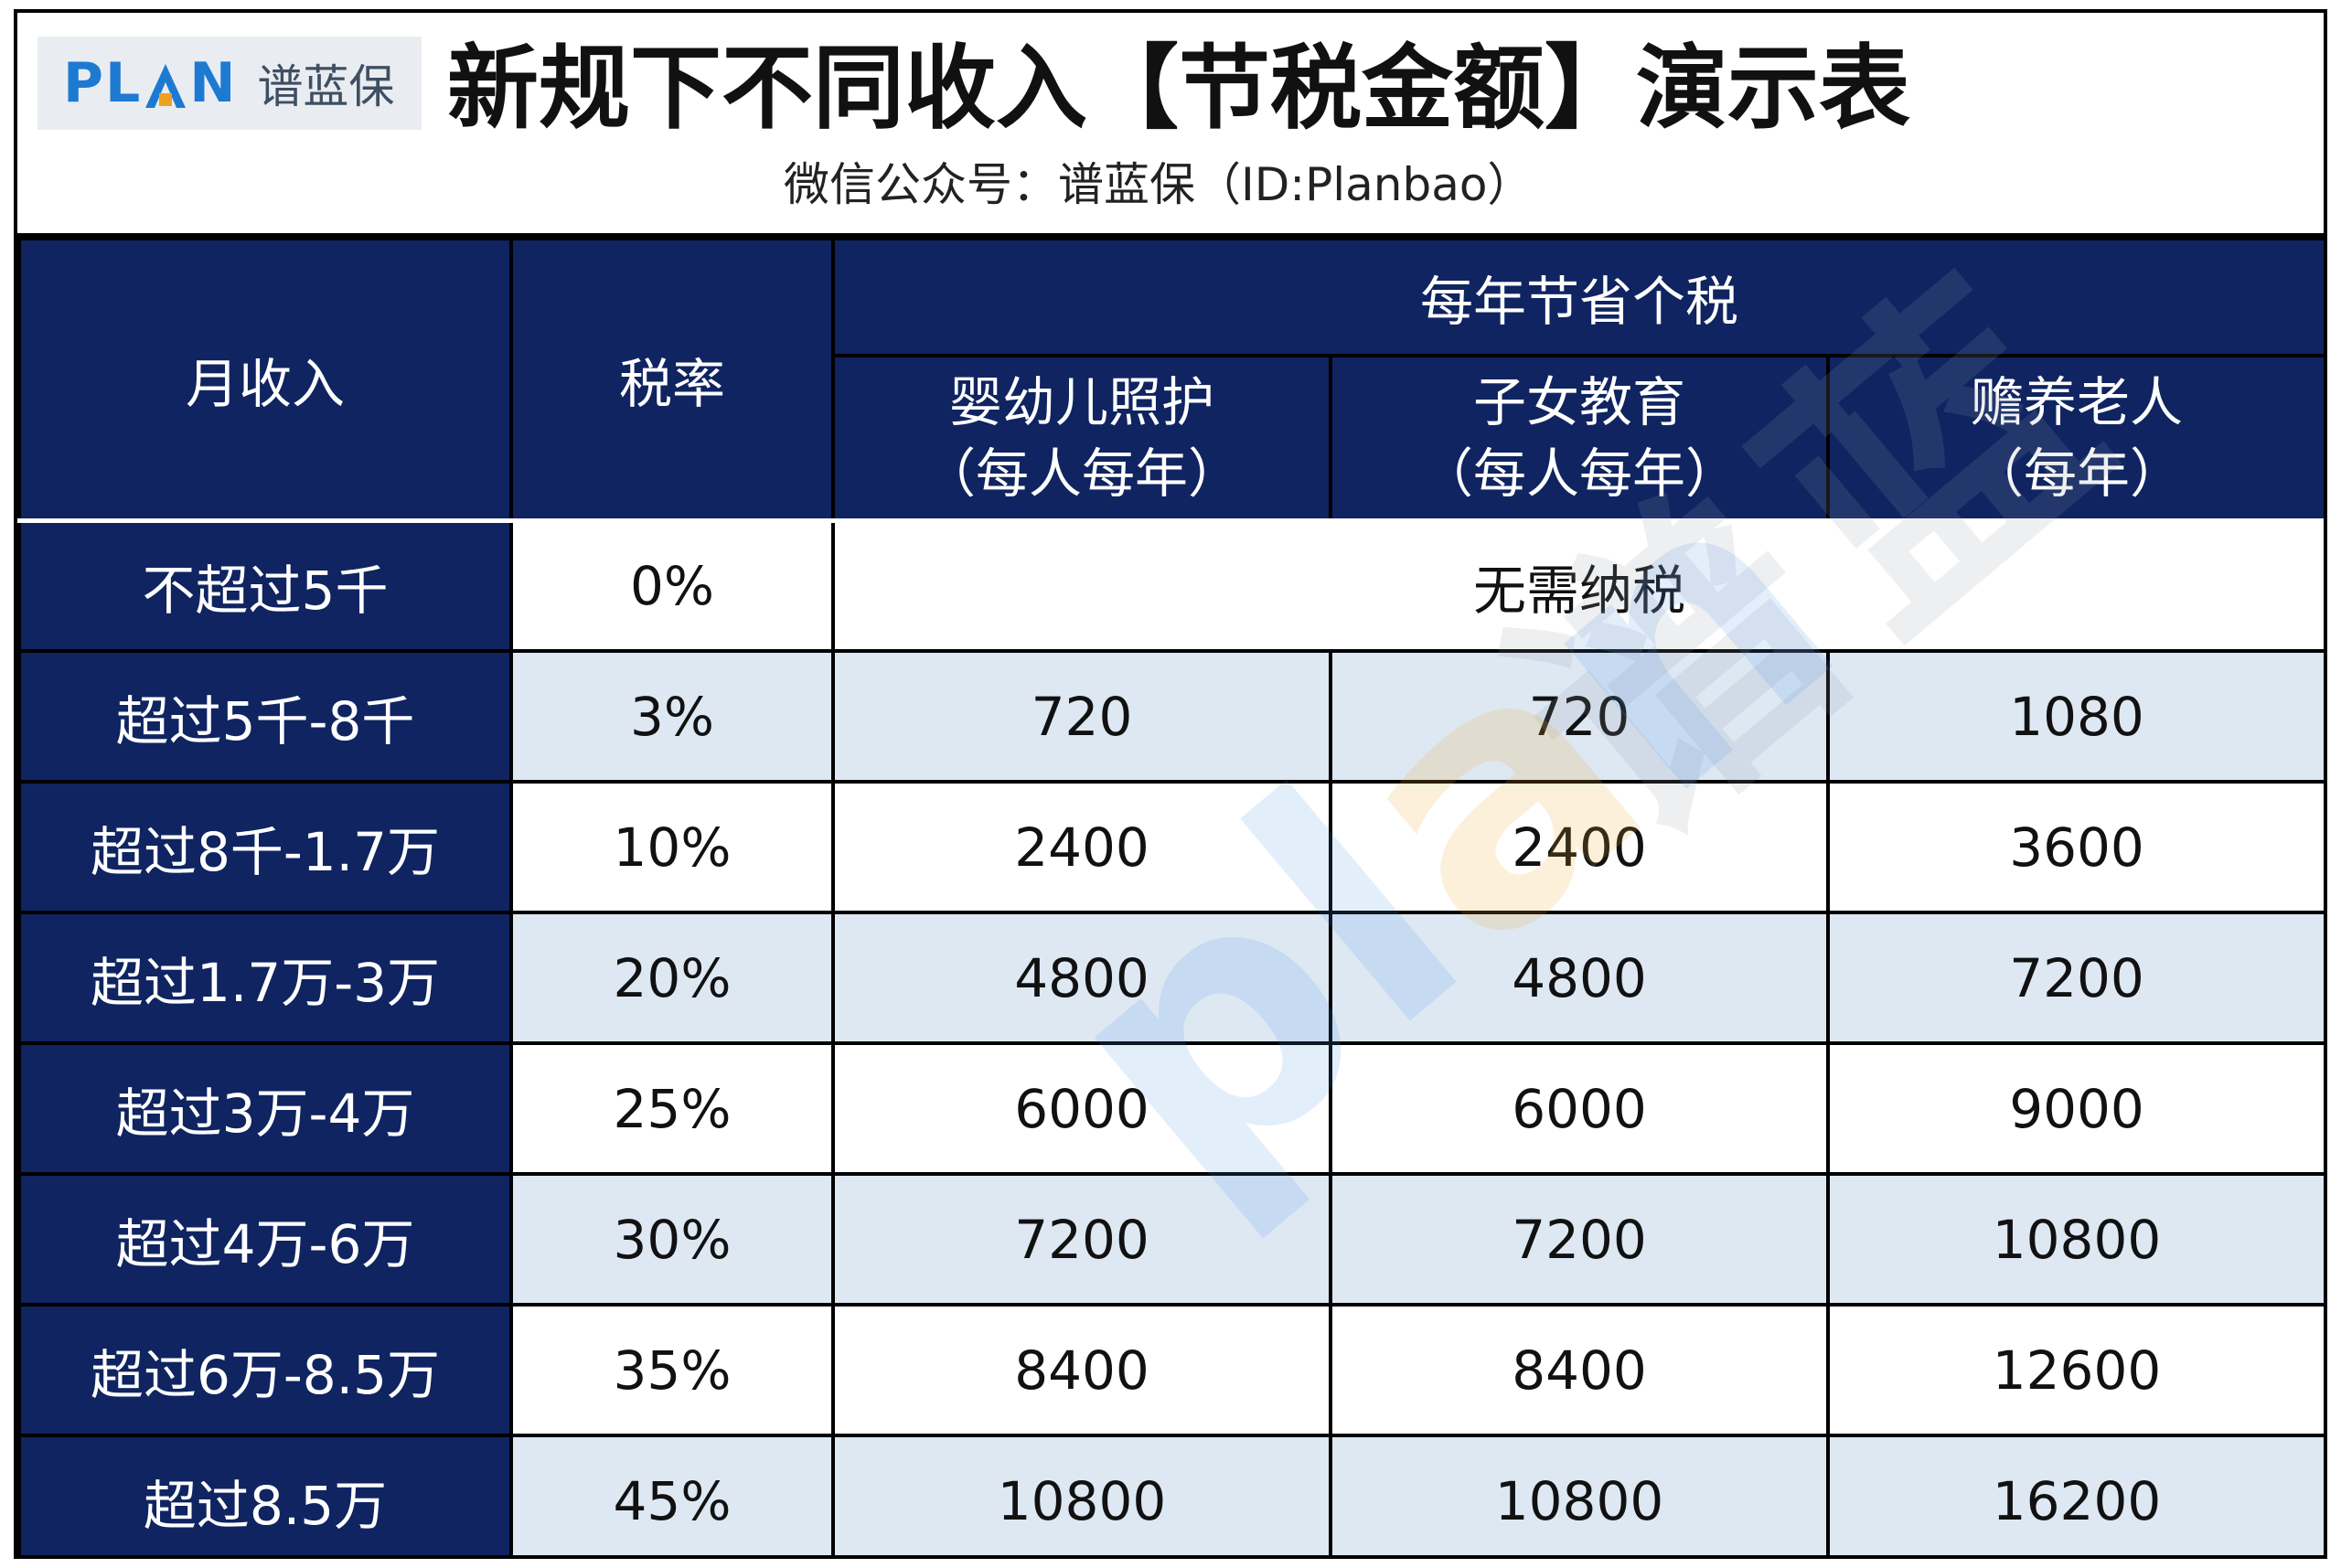 The height and width of the screenshot is (1568, 2341). Describe the element at coordinates (1580, 438) in the screenshot. I see `header-child-education: 子女教育 （每人每年）` at that location.